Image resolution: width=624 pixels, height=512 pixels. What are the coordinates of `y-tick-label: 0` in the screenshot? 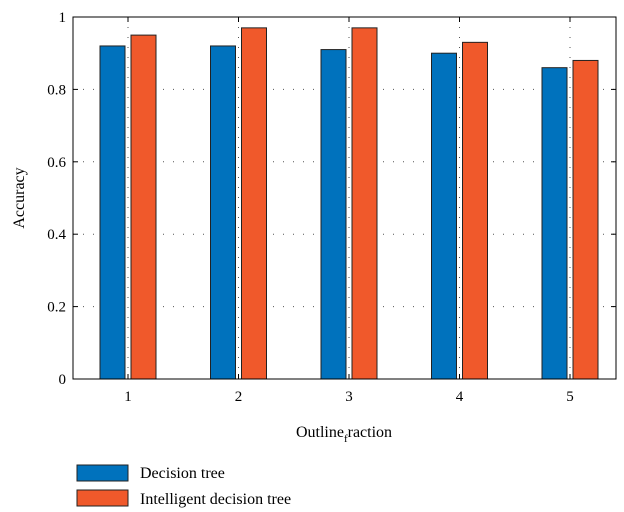 It's located at (63, 380).